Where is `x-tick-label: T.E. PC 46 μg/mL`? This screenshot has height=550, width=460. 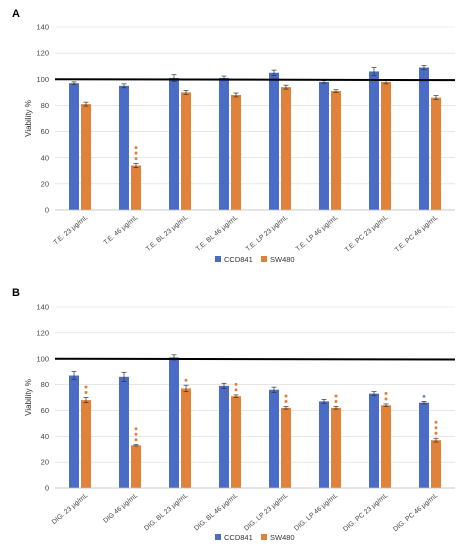
x-tick-label: T.E. PC 46 μg/mL is located at coordinates (417, 234).